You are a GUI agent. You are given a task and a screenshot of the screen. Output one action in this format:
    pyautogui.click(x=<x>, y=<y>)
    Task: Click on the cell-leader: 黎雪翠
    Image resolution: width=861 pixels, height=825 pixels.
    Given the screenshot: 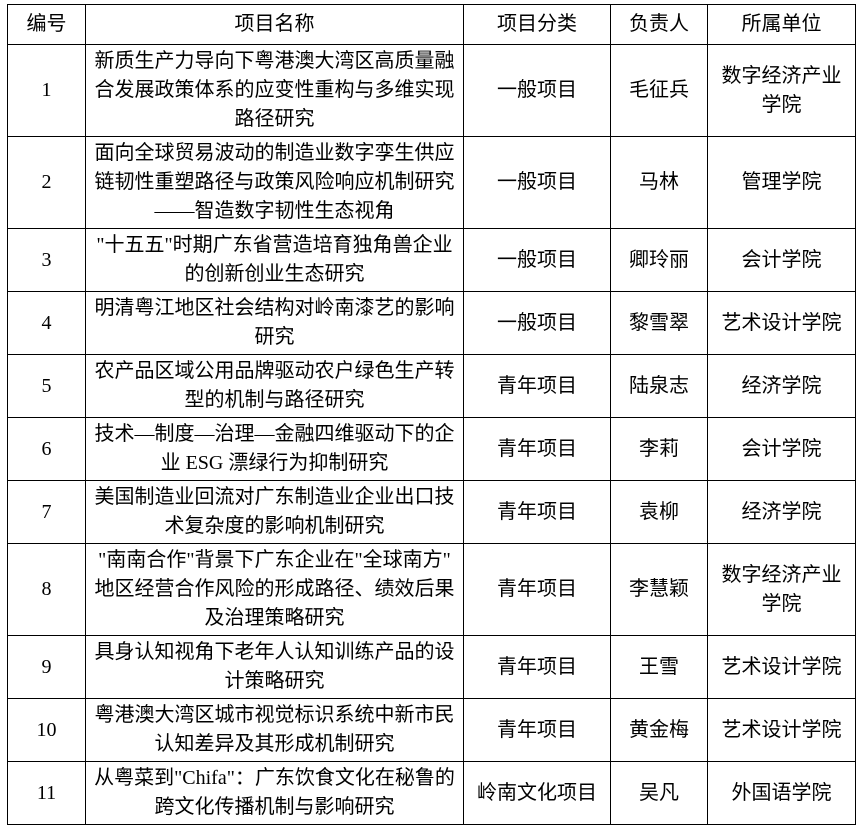 What is the action you would take?
    pyautogui.click(x=659, y=323)
    